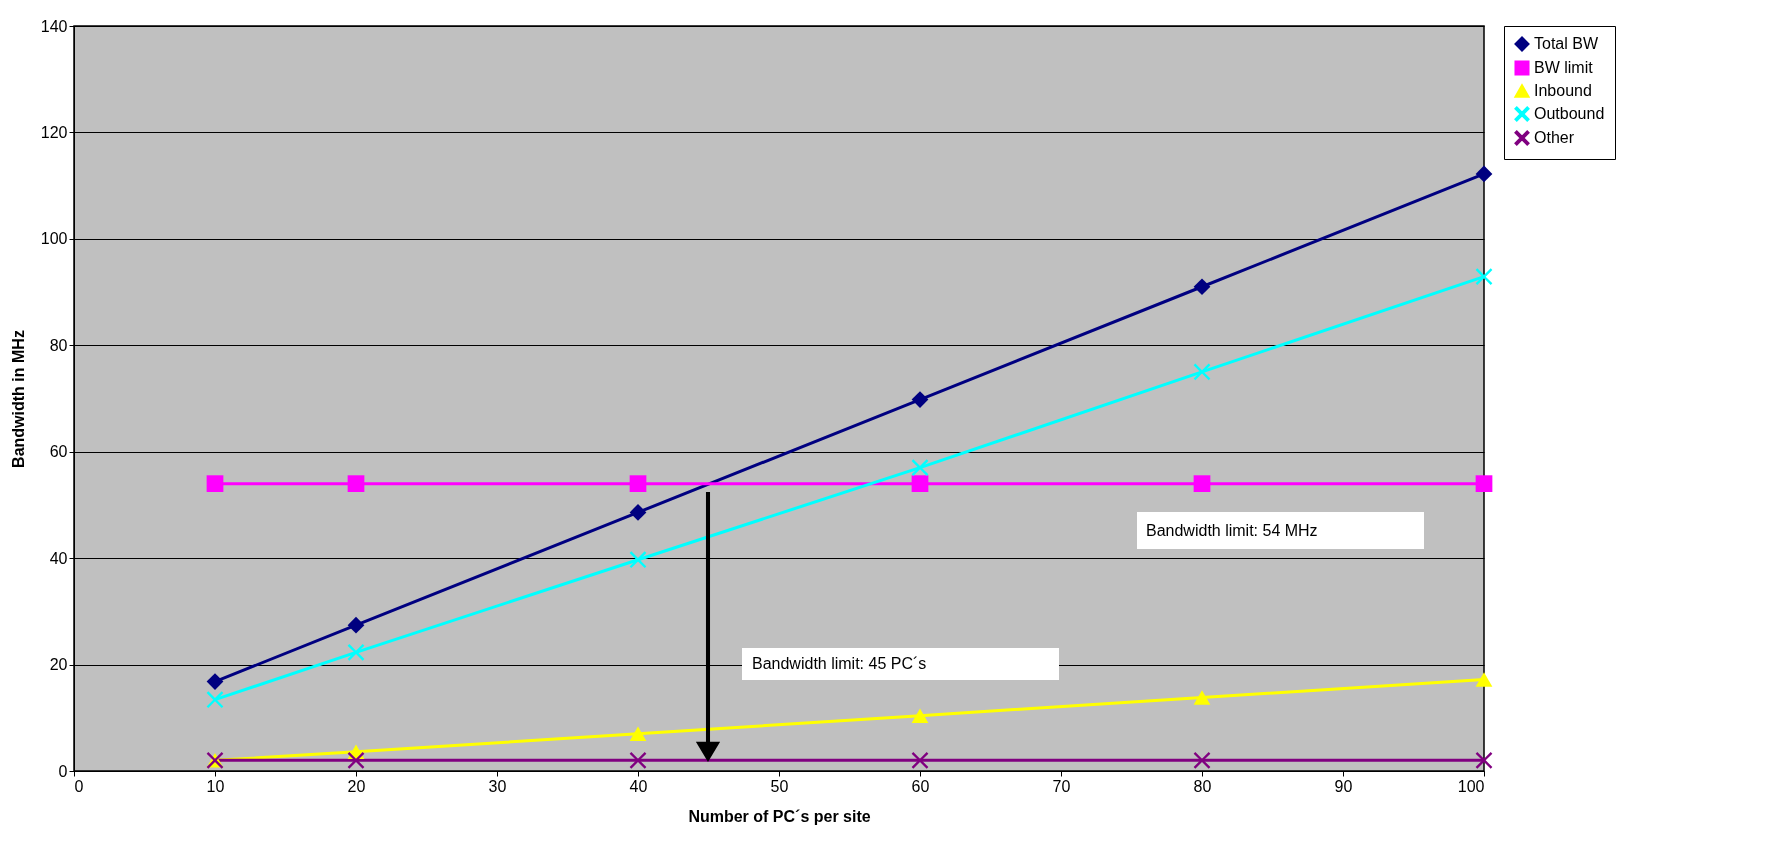  What do you see at coordinates (497, 786) in the screenshot?
I see `x-tick-label: 30` at bounding box center [497, 786].